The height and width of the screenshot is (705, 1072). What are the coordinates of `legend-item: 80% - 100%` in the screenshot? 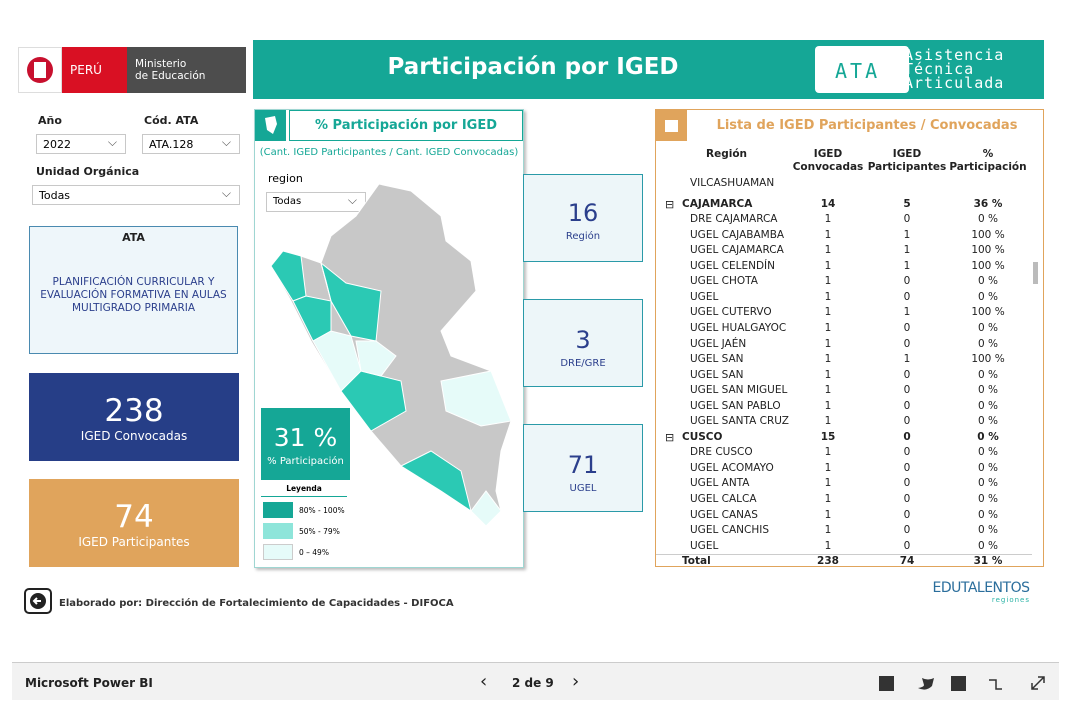 It's located at (322, 510).